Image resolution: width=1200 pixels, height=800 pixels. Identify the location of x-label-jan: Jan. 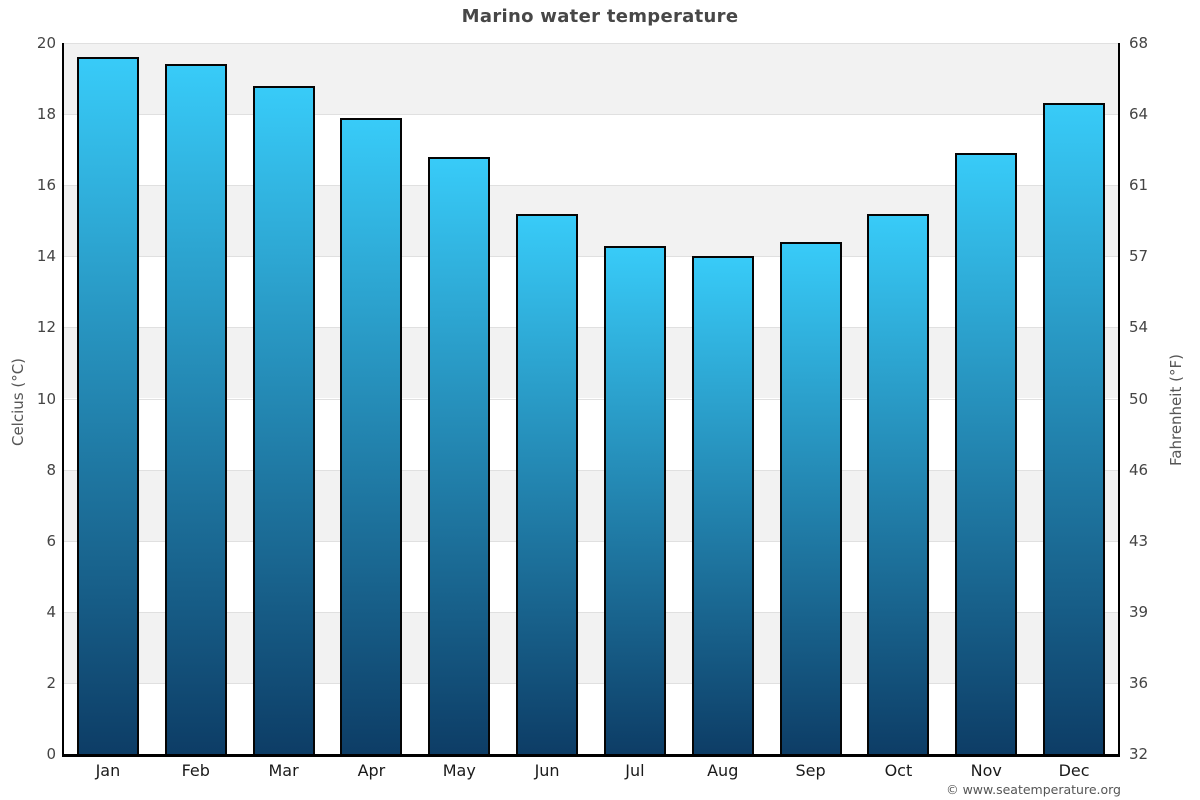
(108, 770).